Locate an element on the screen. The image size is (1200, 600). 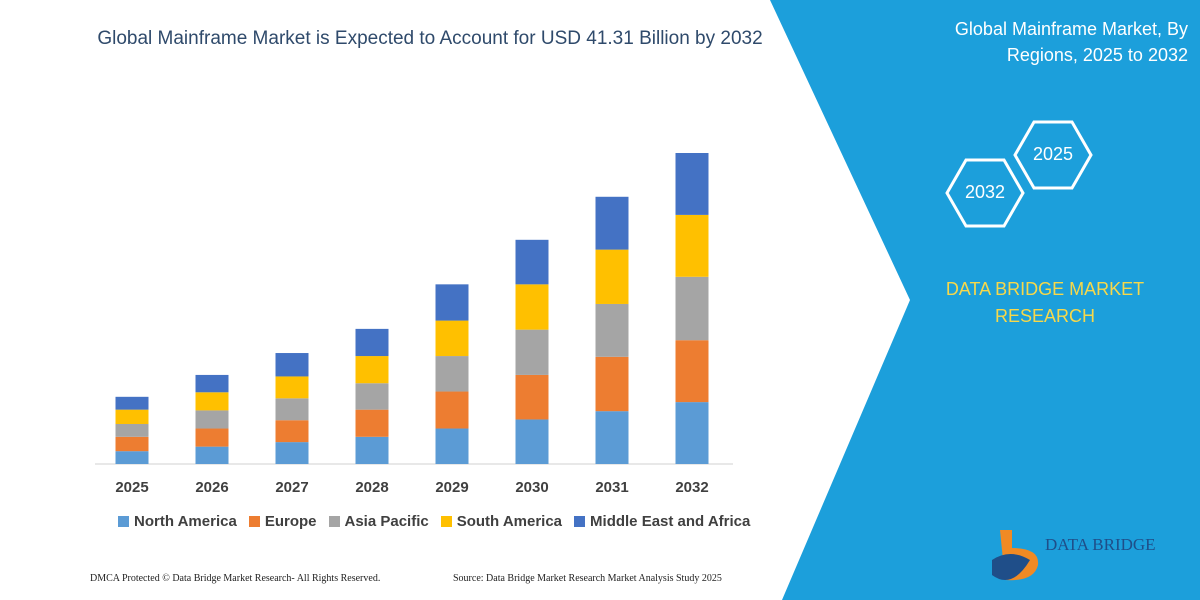
legend-label: Middle East and Africa is located at coordinates (670, 521).